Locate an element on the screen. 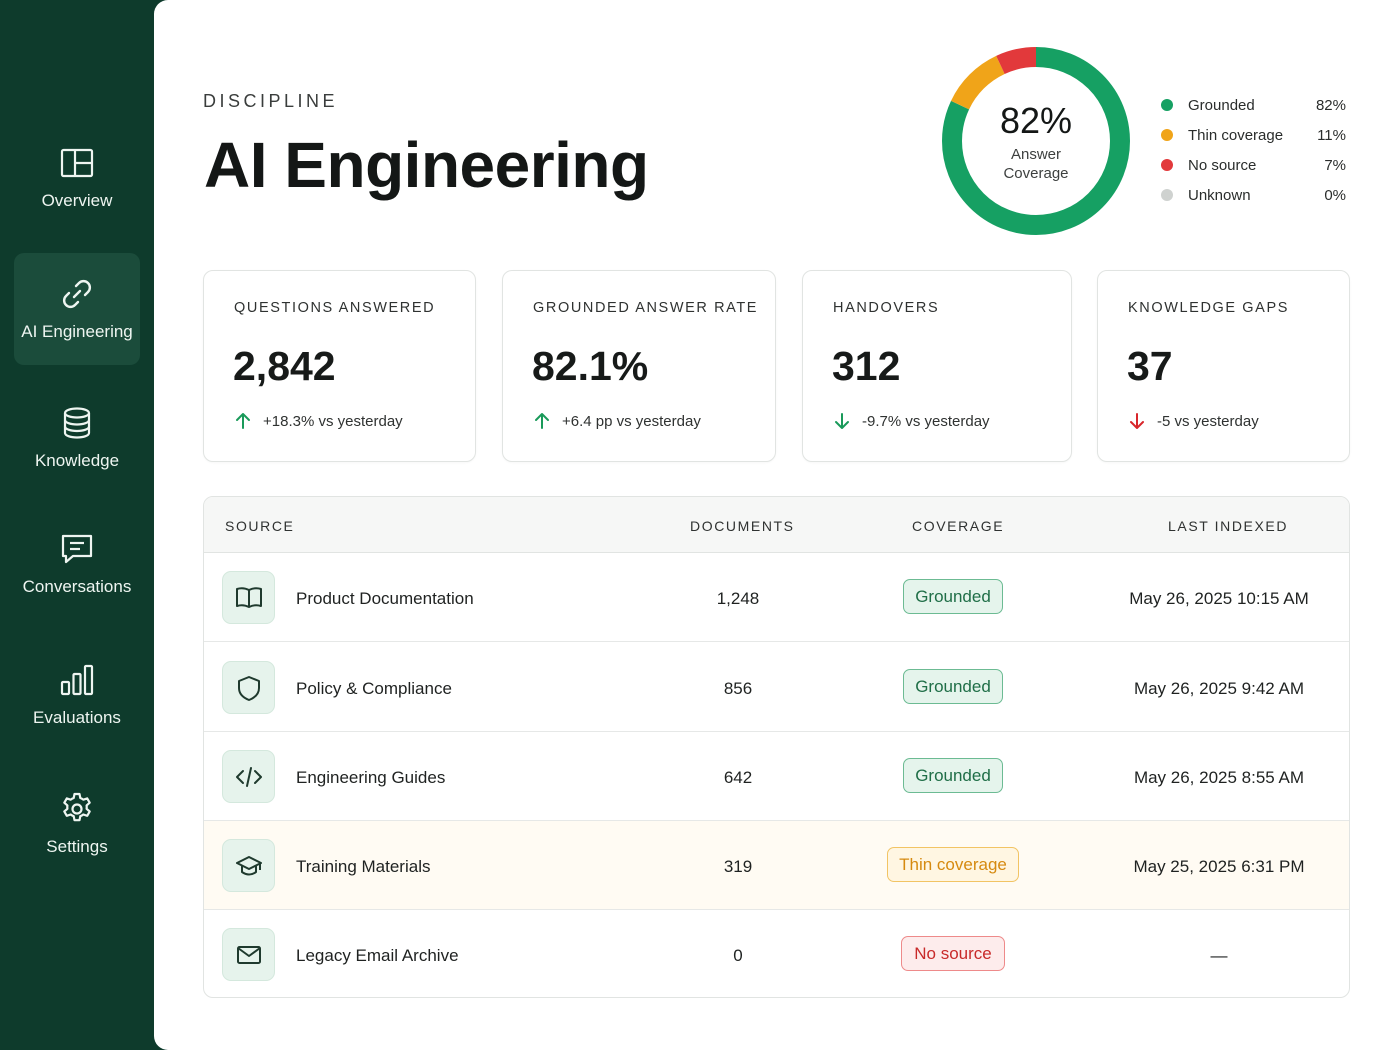  legend-value: 7% is located at coordinates (1335, 165).